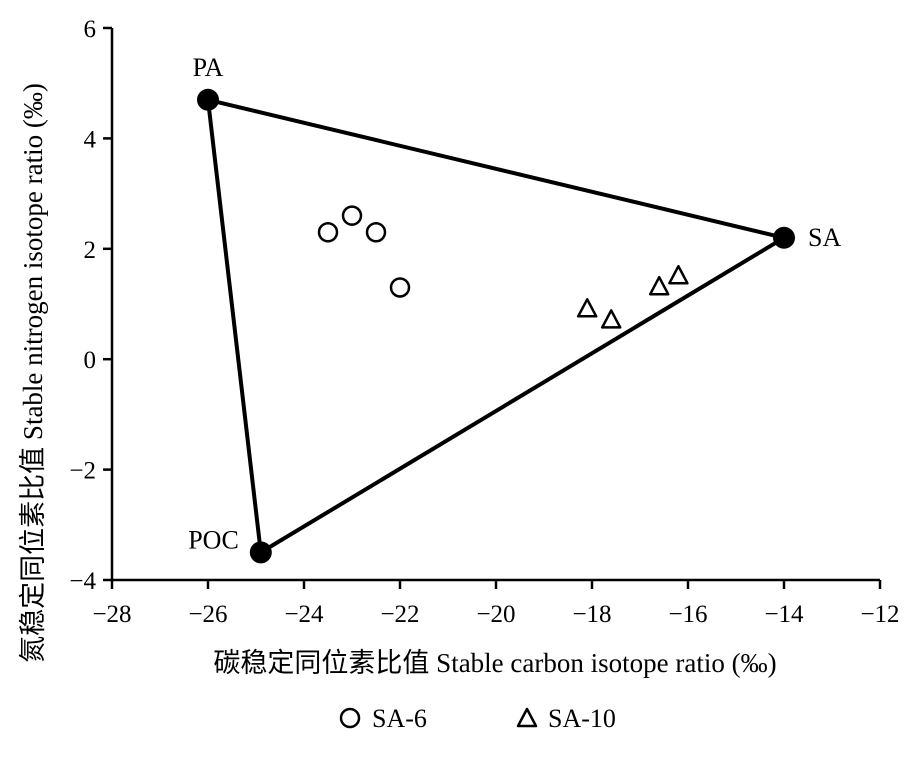  What do you see at coordinates (527, 717) in the screenshot?
I see `legend-triangle-marker` at bounding box center [527, 717].